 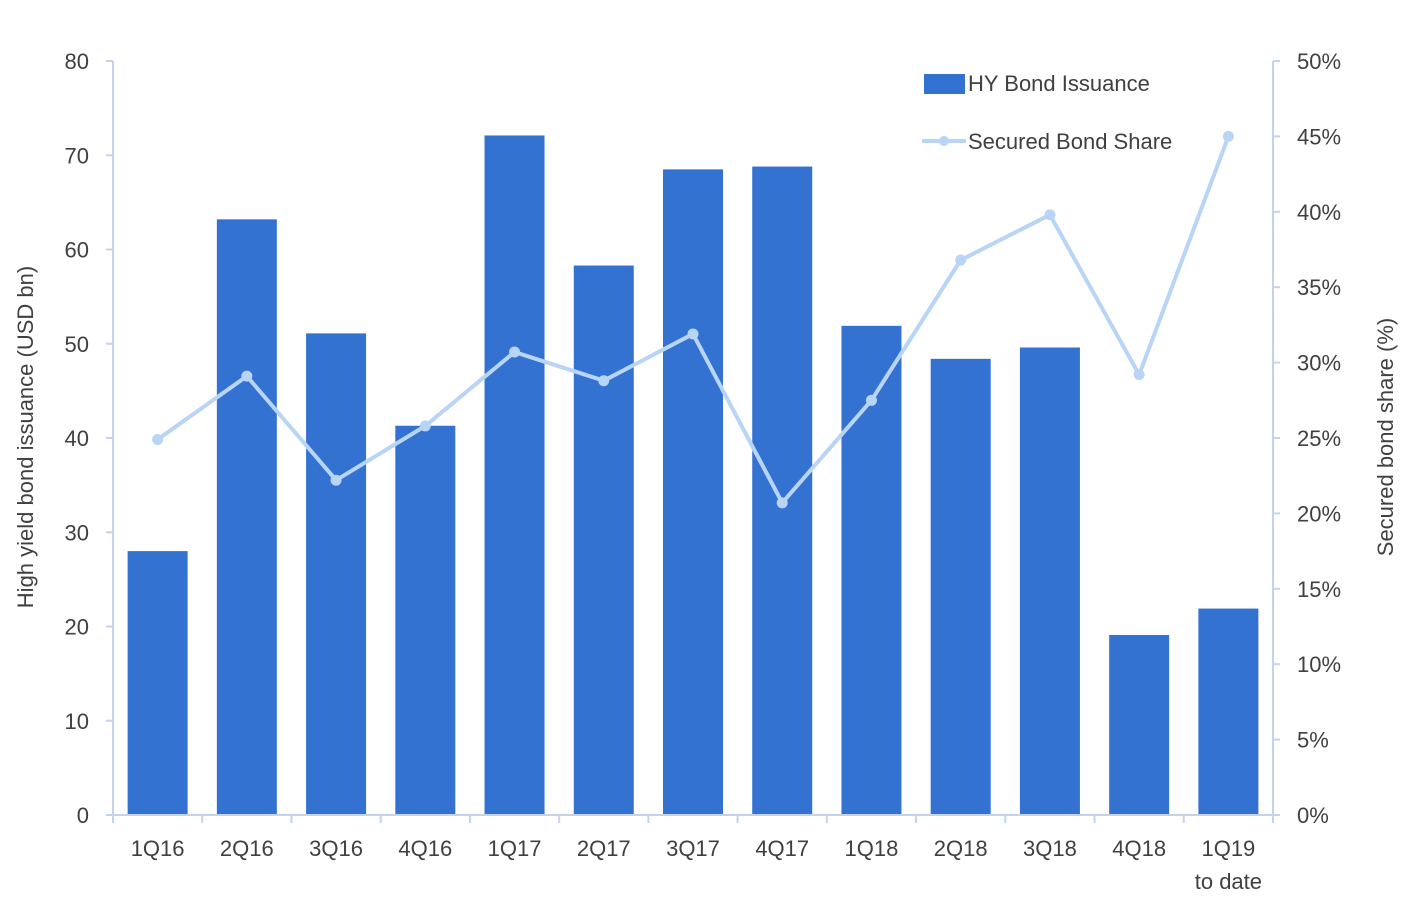 I want to click on x-tick-label: 1Q19 to date, so click(x=1228, y=865).